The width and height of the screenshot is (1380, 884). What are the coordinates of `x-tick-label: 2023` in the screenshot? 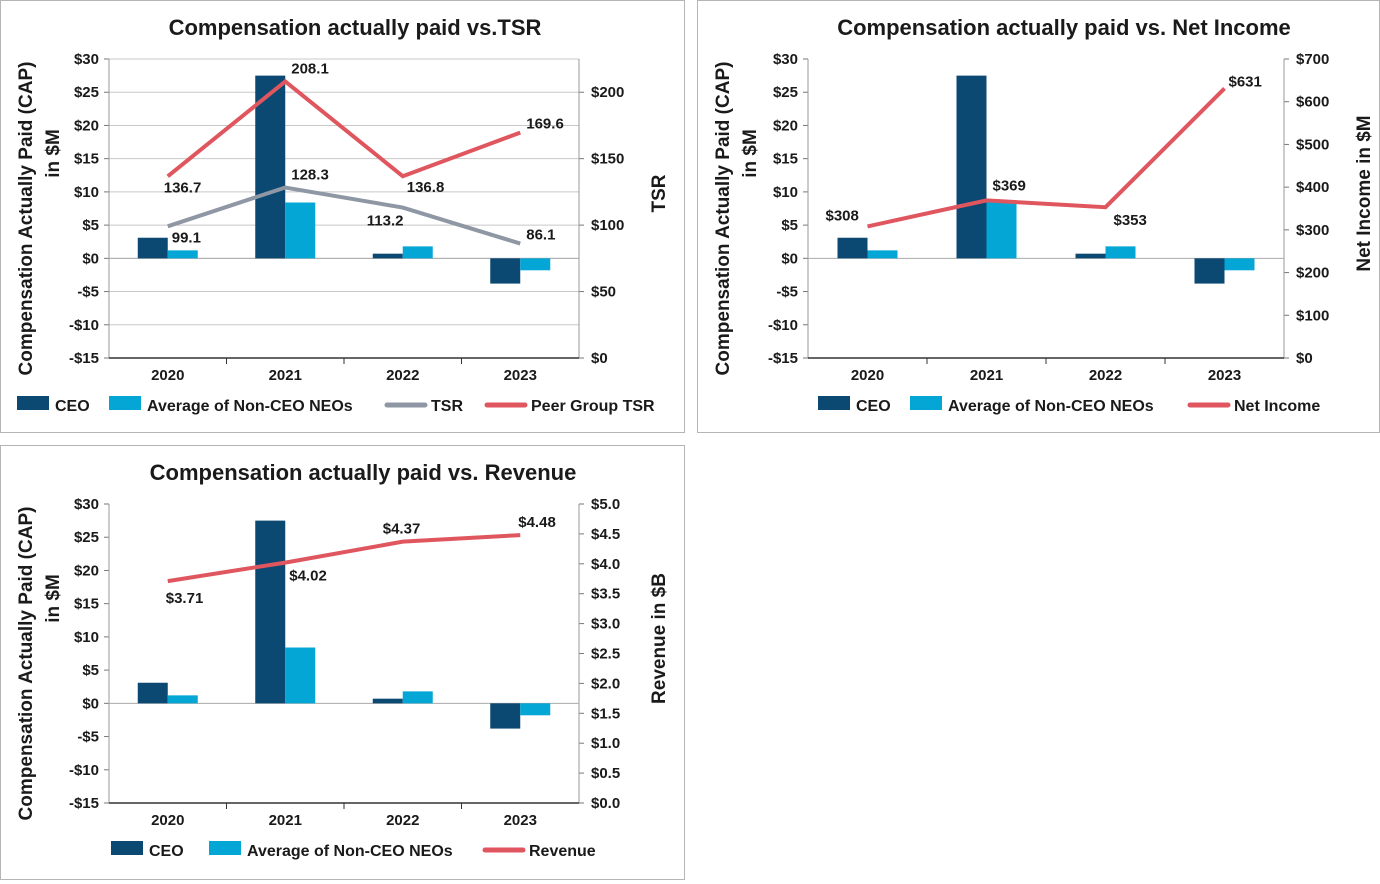 It's located at (1224, 375).